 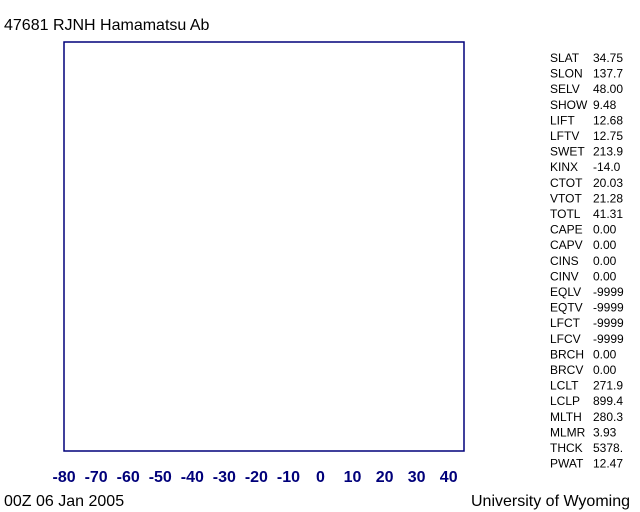 I want to click on index-value: 3.93, so click(x=605, y=432).